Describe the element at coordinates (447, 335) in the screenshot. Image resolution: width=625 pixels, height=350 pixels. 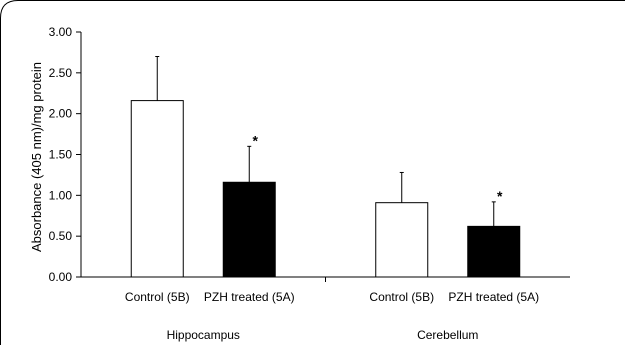
I see `group-label: Cerebellum` at that location.